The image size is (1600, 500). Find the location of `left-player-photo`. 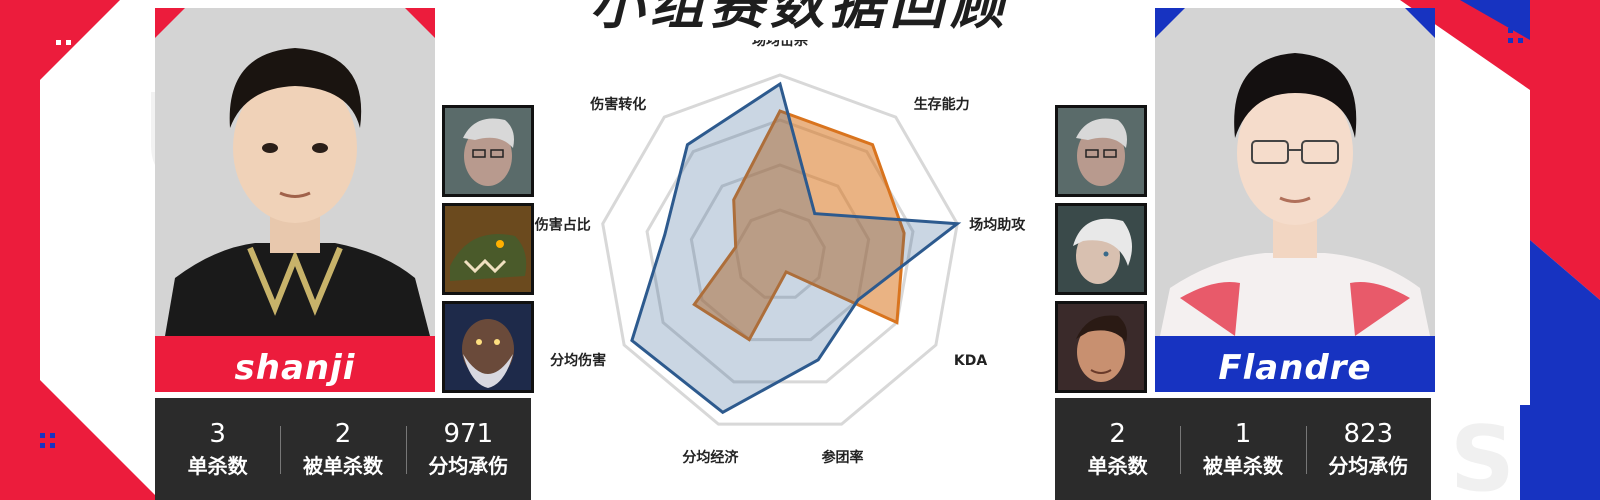

left-player-photo is located at coordinates (295, 172).